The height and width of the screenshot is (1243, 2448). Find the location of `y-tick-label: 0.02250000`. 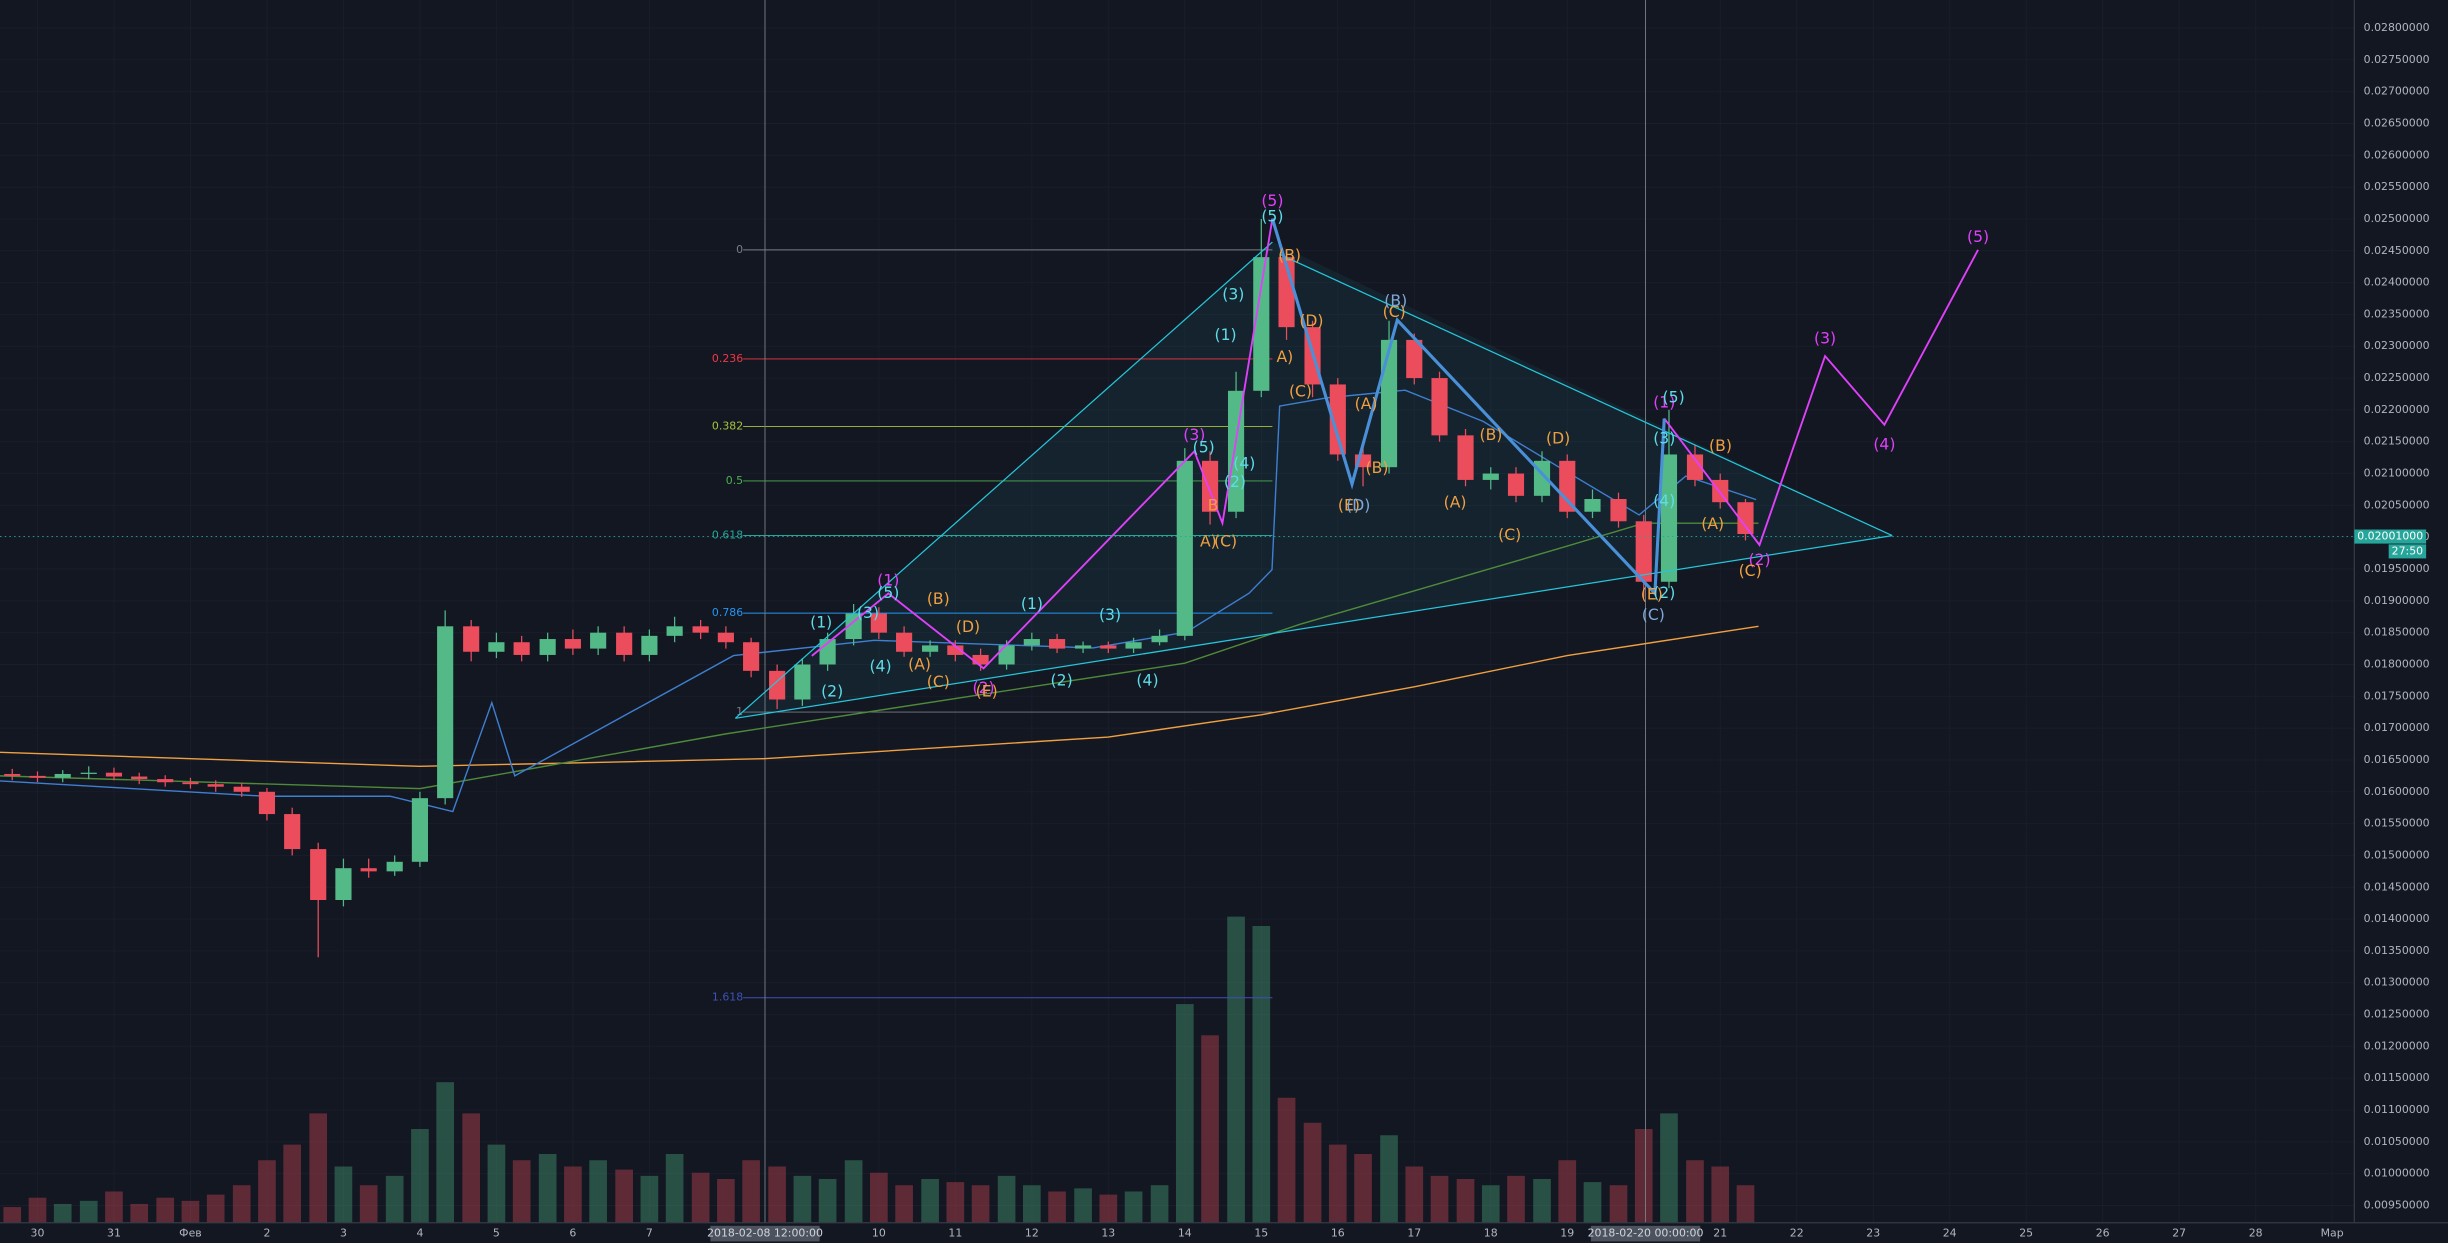

y-tick-label: 0.02250000 is located at coordinates (2397, 377).